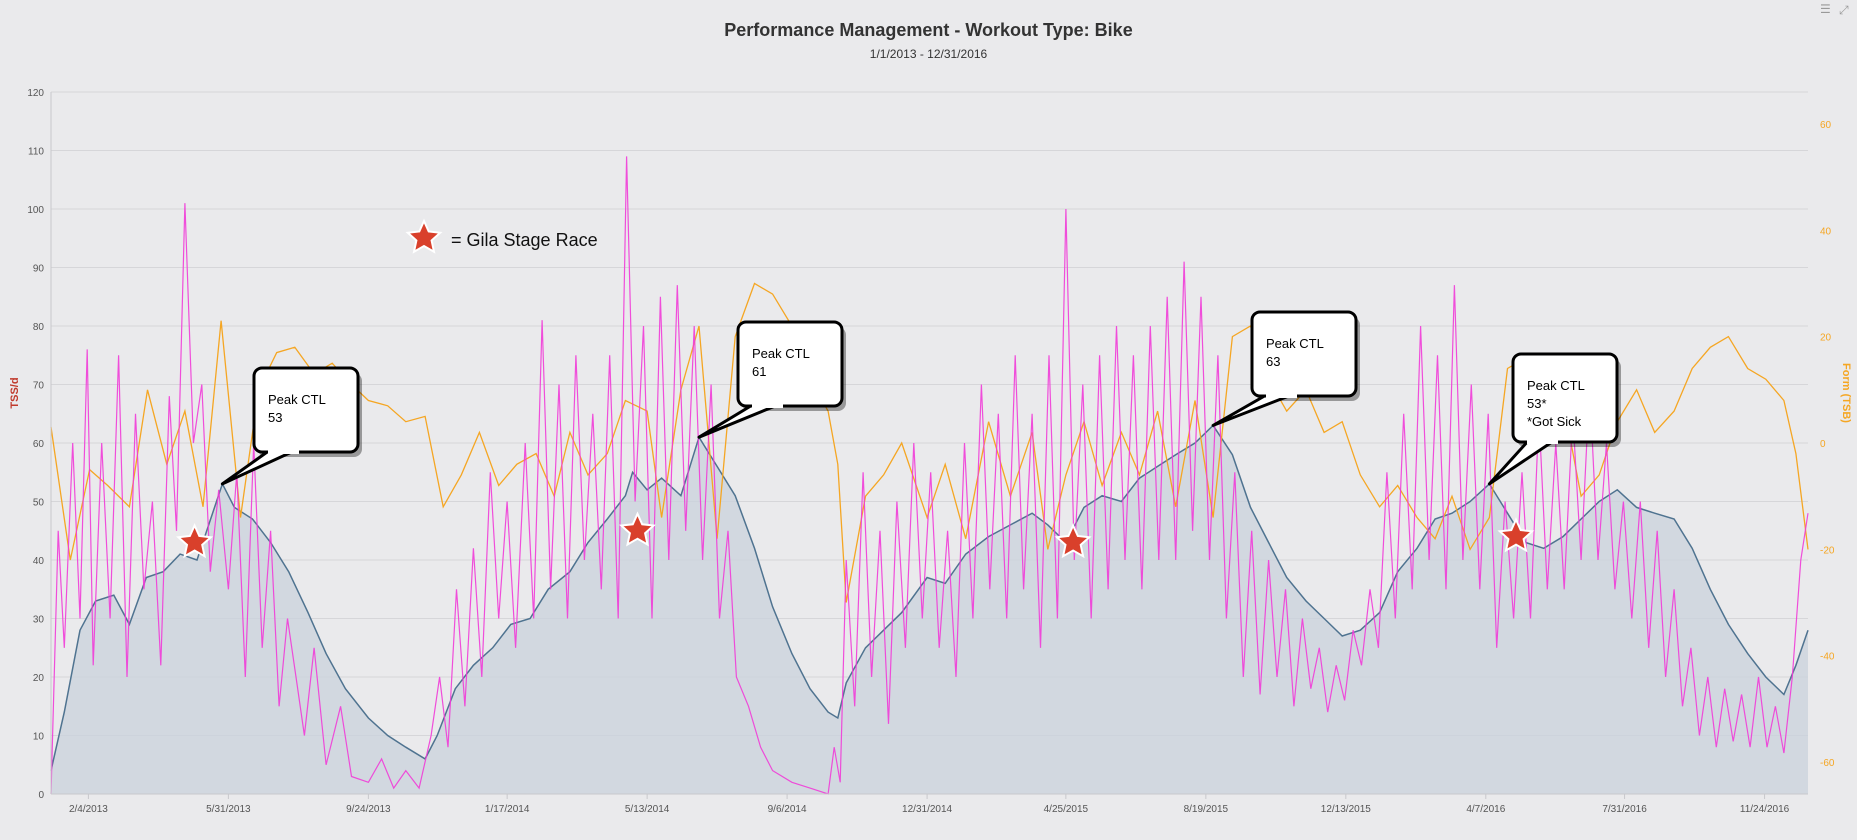  What do you see at coordinates (1206, 809) in the screenshot?
I see `x-tick-label: 8/19/2015` at bounding box center [1206, 809].